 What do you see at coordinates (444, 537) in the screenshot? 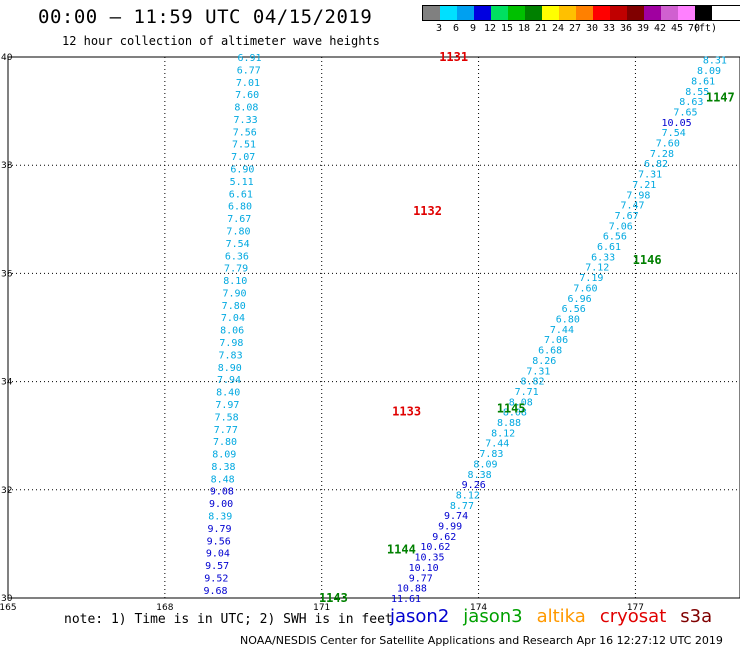
I see `wave-height-value: 9.62` at bounding box center [444, 537].